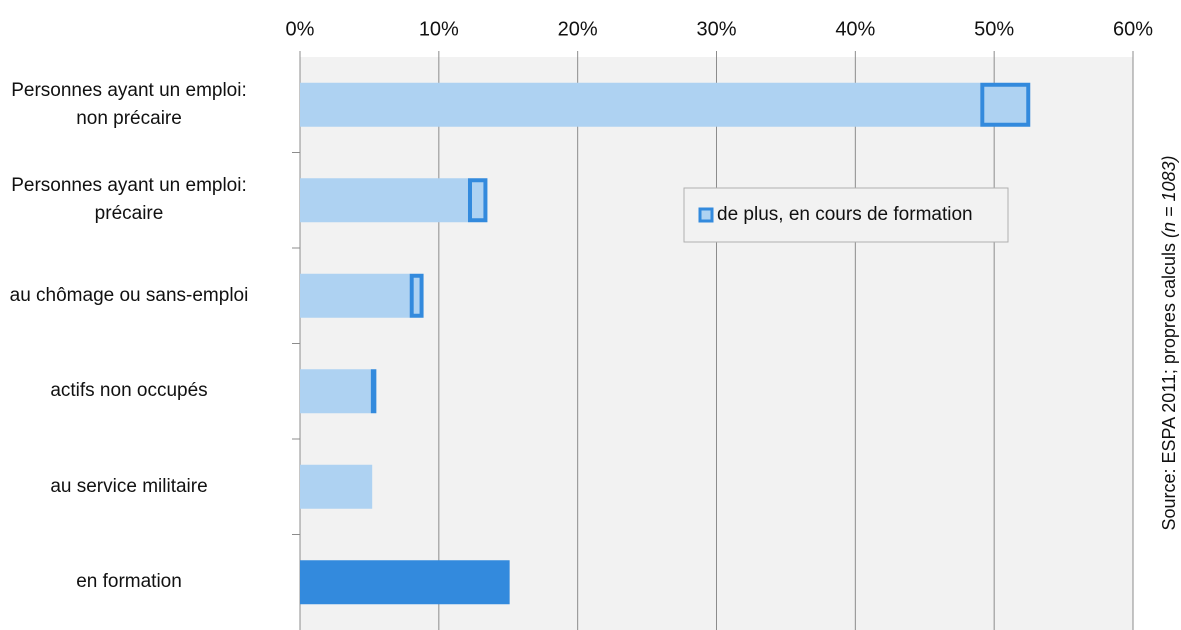  What do you see at coordinates (994, 29) in the screenshot?
I see `x-tick-label: 50%` at bounding box center [994, 29].